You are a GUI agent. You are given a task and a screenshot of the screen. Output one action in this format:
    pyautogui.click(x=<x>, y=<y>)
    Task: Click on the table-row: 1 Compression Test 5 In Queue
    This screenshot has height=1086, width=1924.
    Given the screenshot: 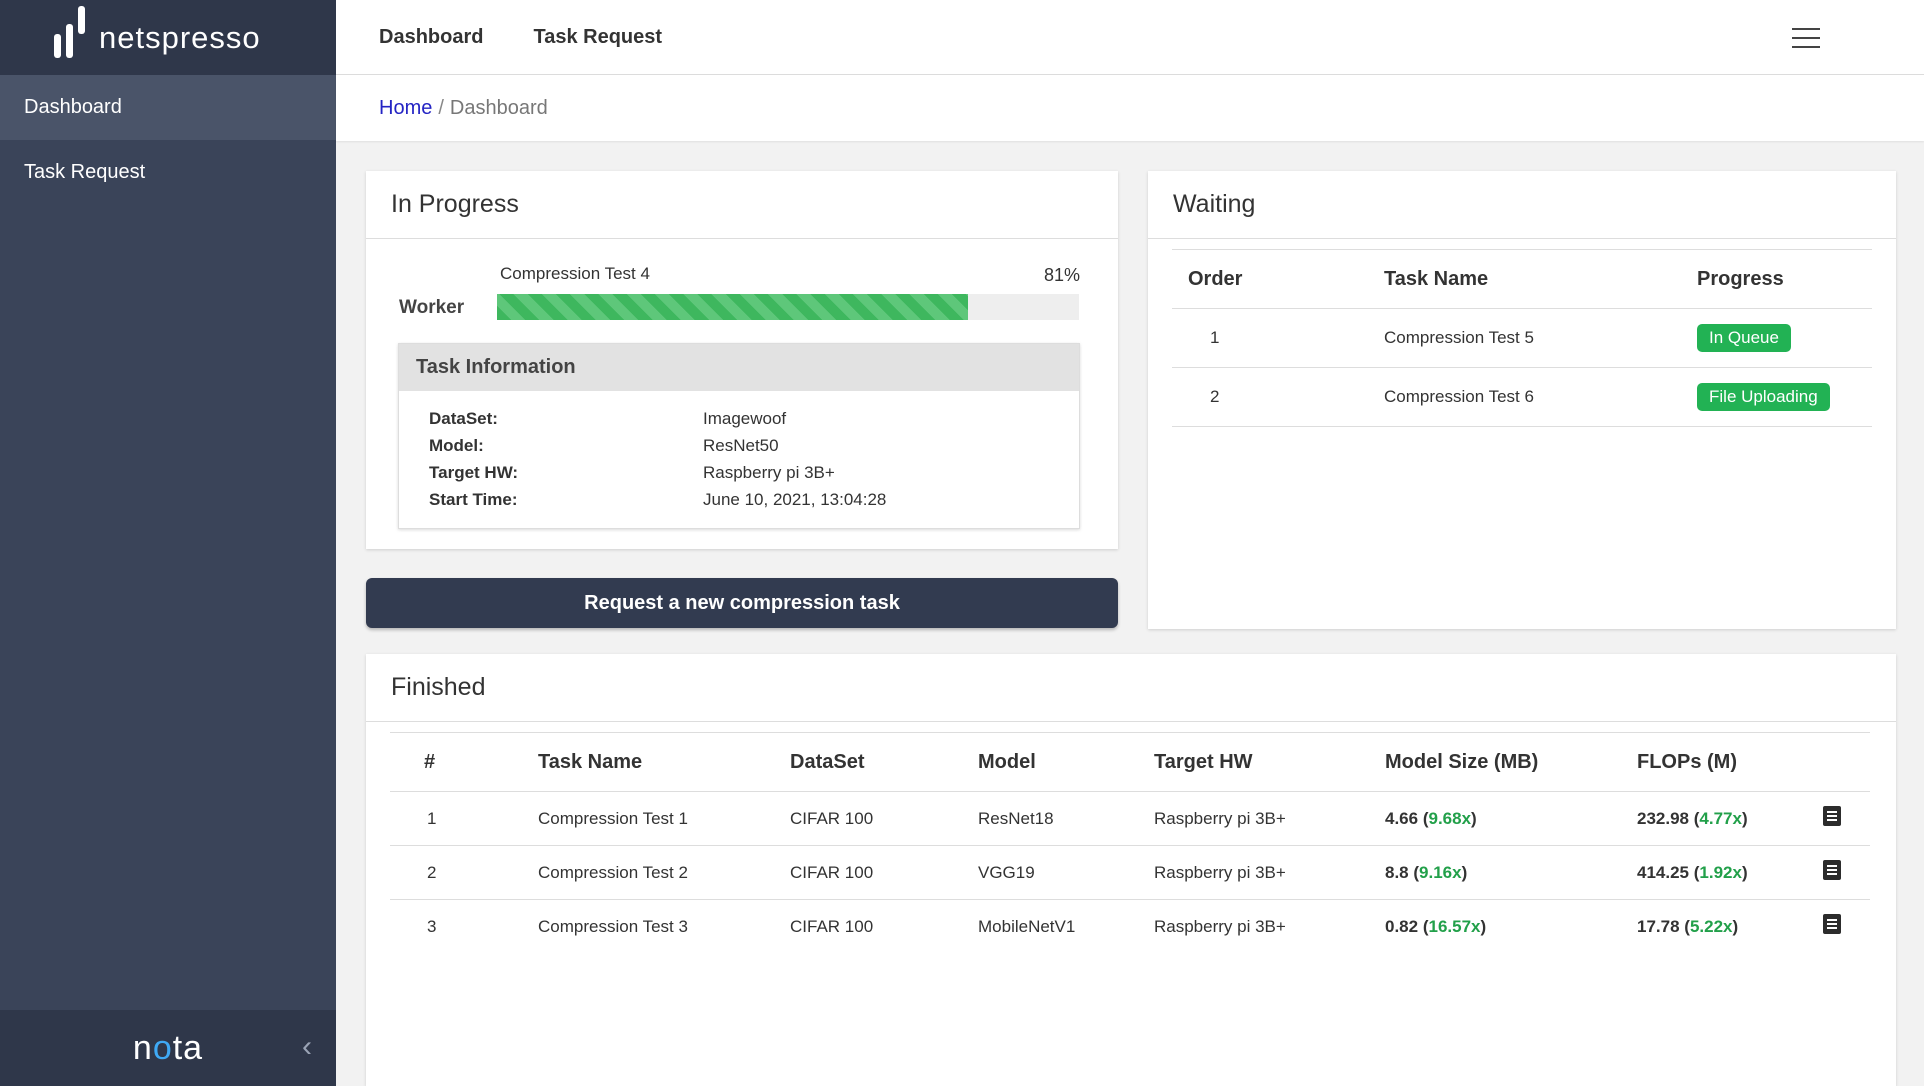 What is the action you would take?
    pyautogui.click(x=1522, y=338)
    